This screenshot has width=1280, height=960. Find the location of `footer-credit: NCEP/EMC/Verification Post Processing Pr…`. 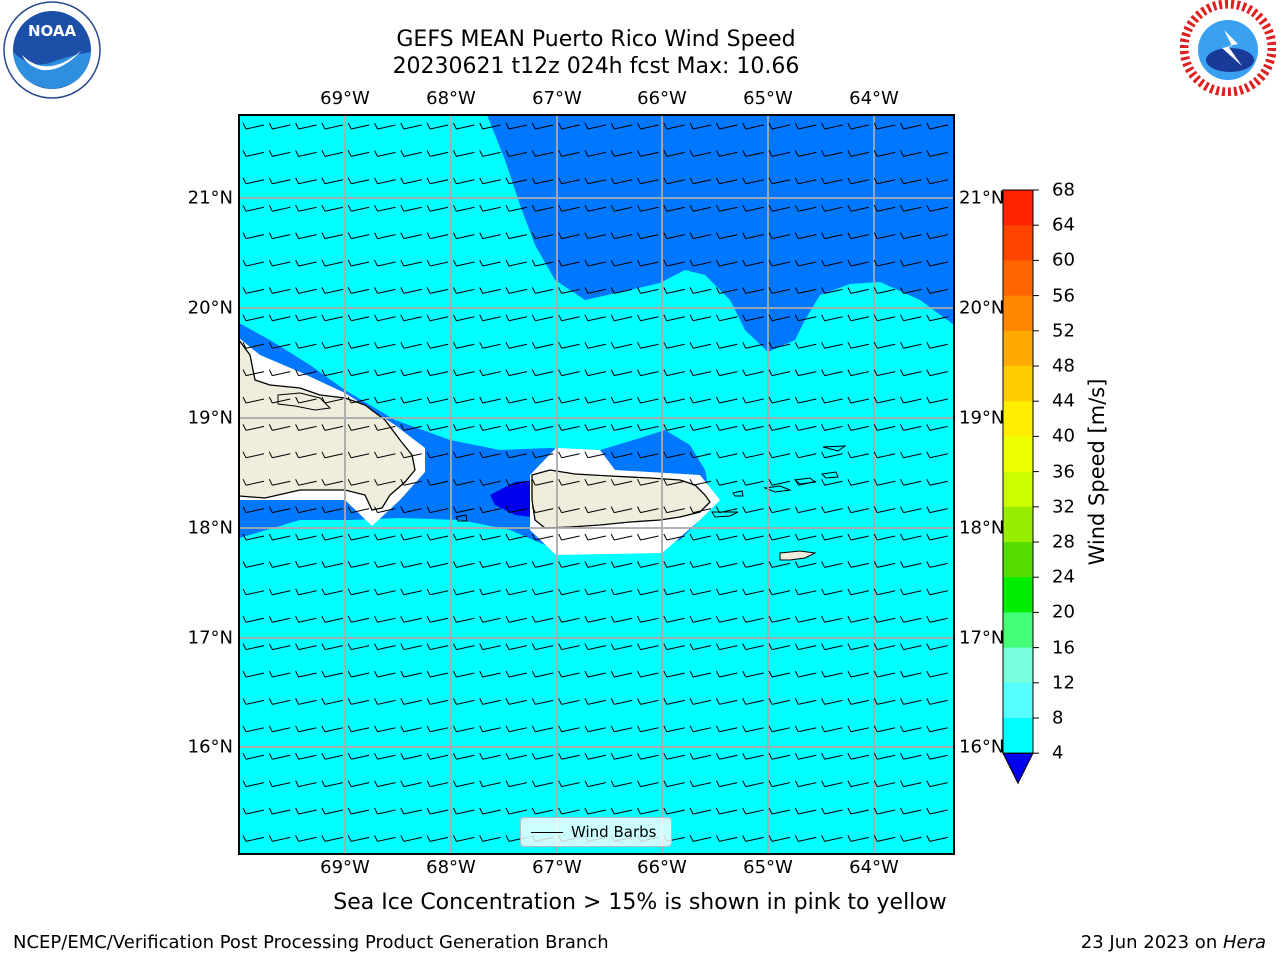

footer-credit: NCEP/EMC/Verification Post Processing Pr… is located at coordinates (311, 942).